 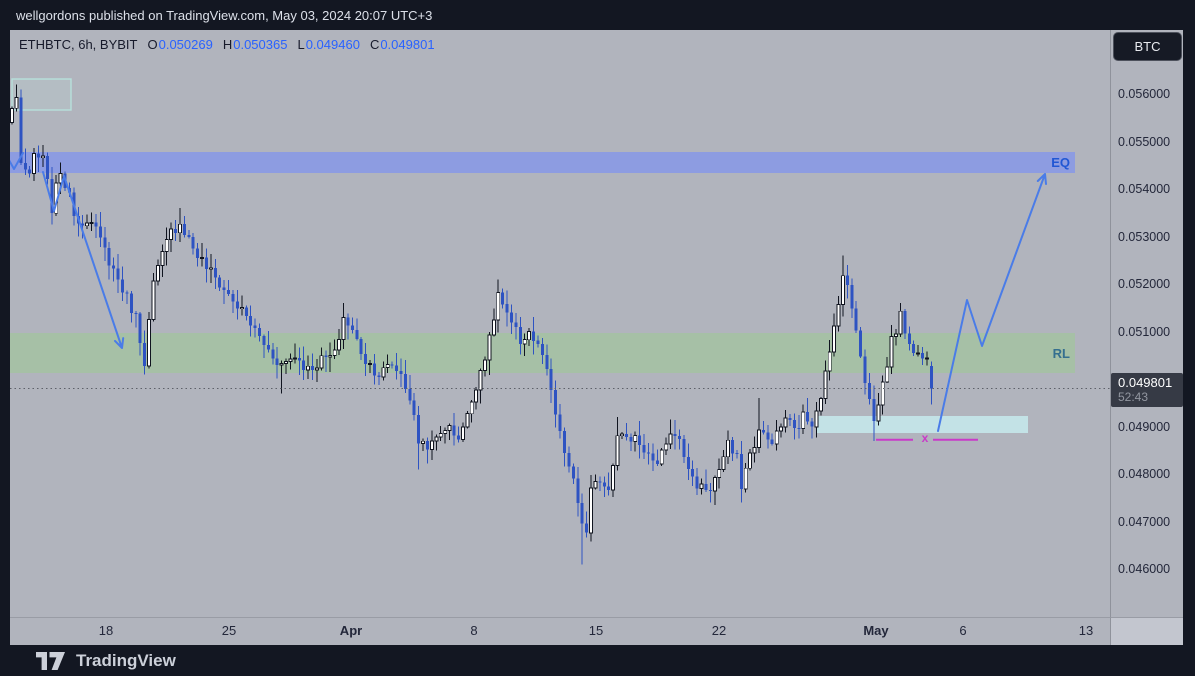 I want to click on last-price-value: 0.049801, so click(x=1145, y=382).